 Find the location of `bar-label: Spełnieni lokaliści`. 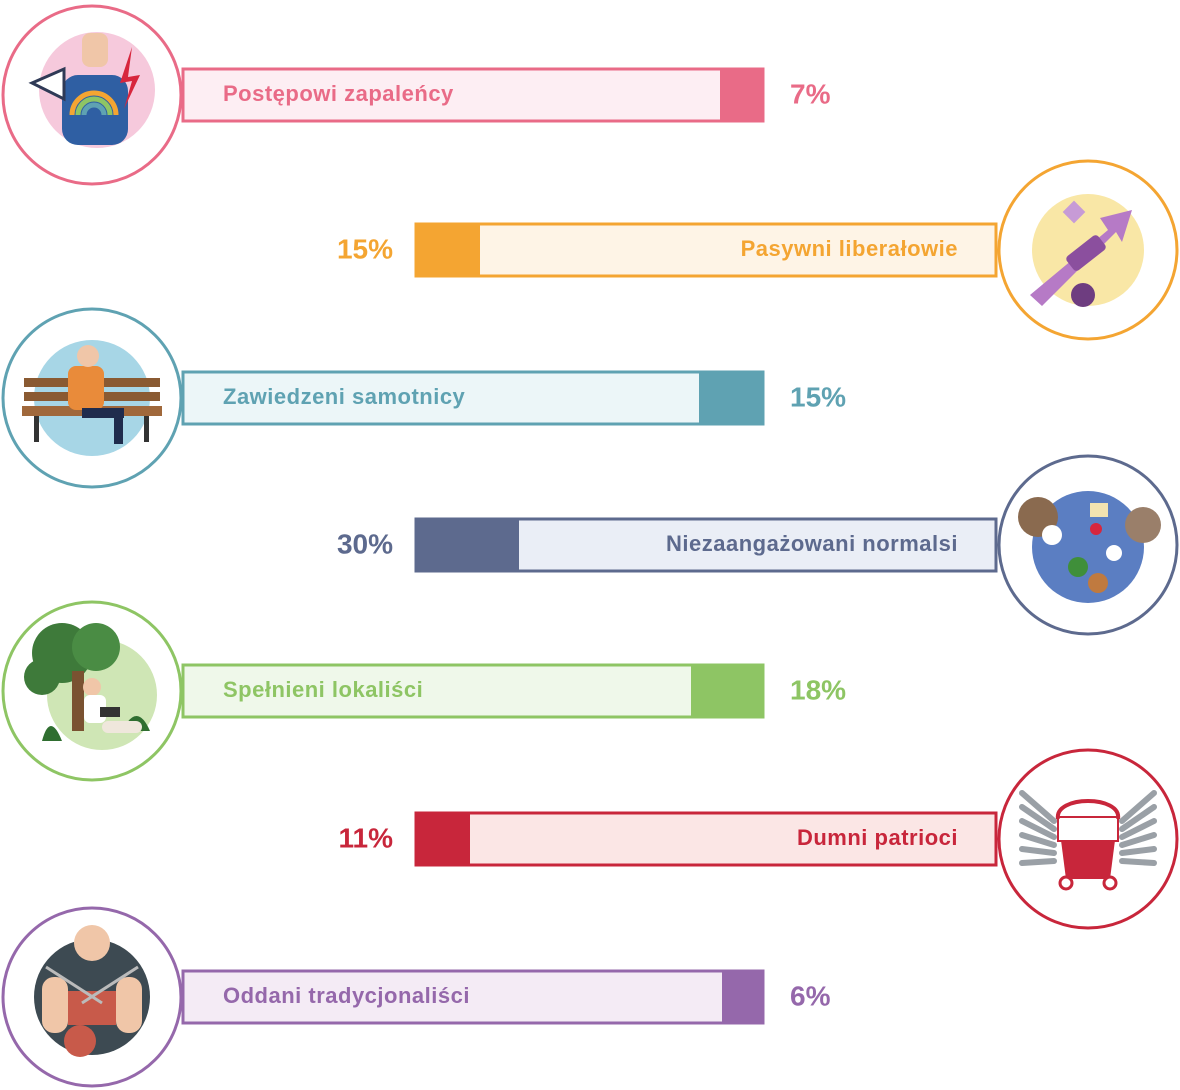

bar-label: Spełnieni lokaliści is located at coordinates (323, 689).